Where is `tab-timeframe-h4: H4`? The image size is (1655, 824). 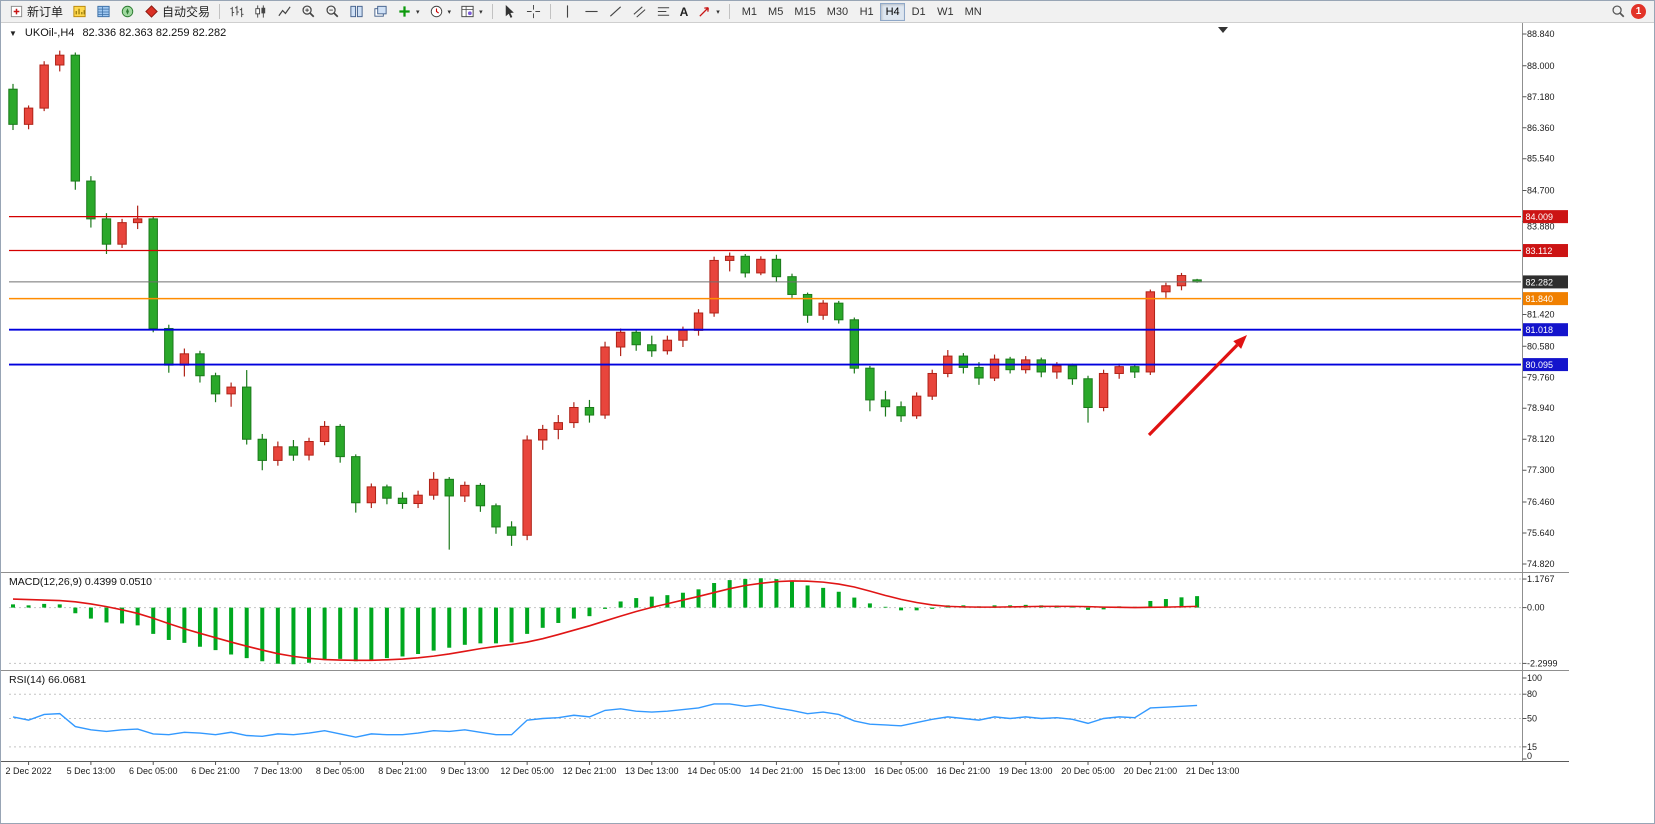 tab-timeframe-h4: H4 is located at coordinates (893, 11).